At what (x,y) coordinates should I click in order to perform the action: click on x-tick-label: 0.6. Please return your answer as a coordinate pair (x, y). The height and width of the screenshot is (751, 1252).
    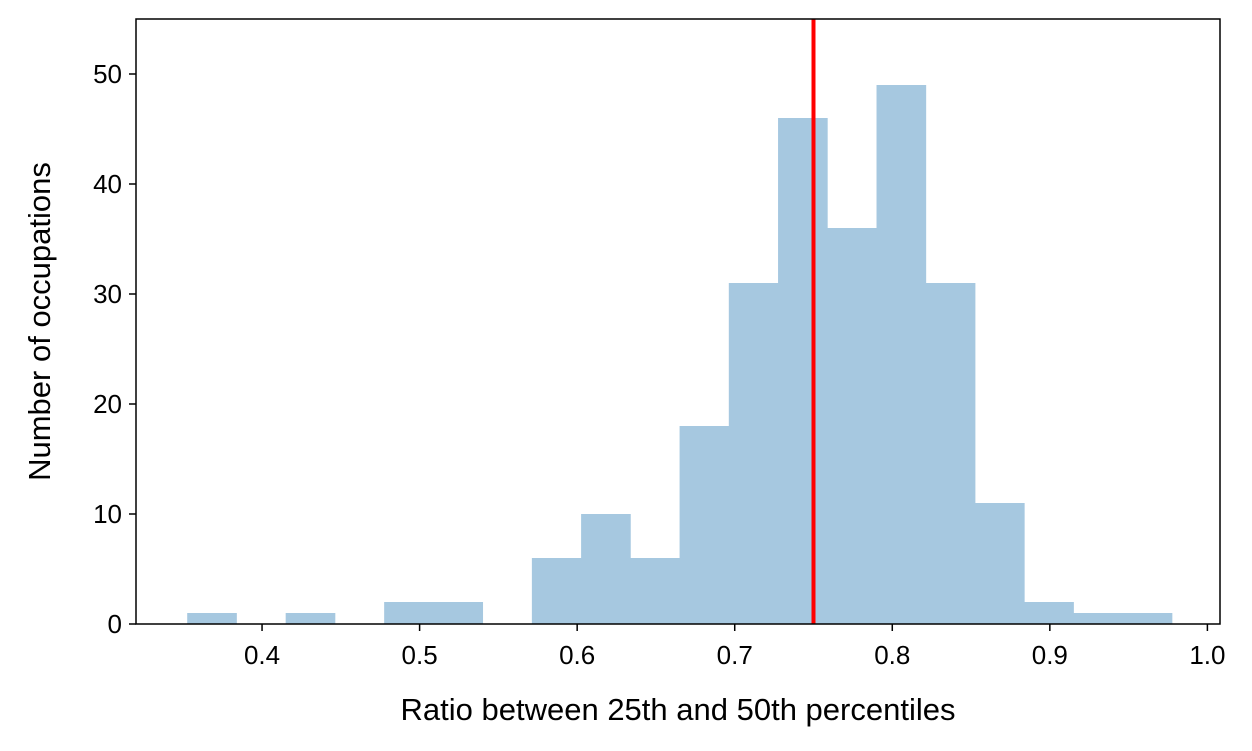
    Looking at the image, I should click on (577, 655).